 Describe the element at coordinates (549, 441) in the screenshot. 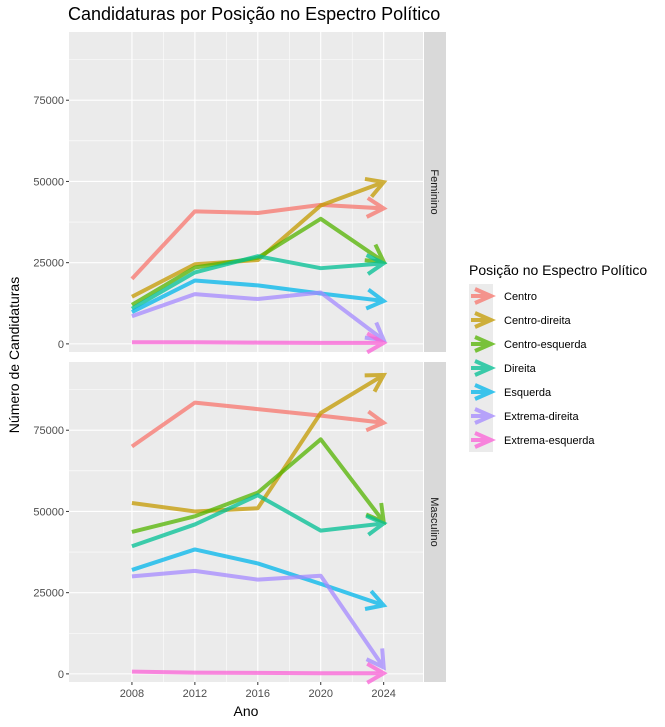

I see `legend-label: Extrema-esquerda` at that location.